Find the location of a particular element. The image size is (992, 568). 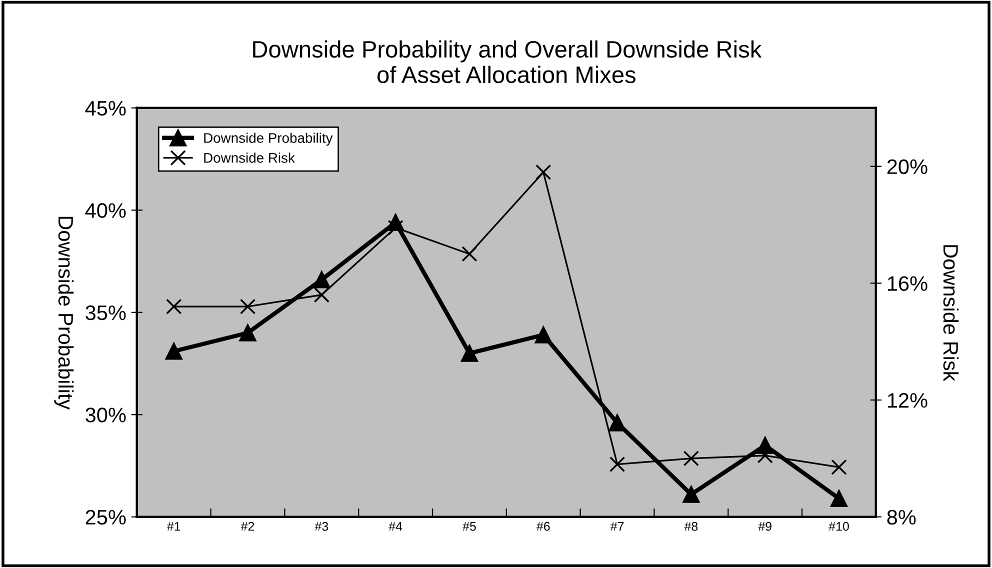

y2-axis-title: Downside Risk is located at coordinates (951, 313).